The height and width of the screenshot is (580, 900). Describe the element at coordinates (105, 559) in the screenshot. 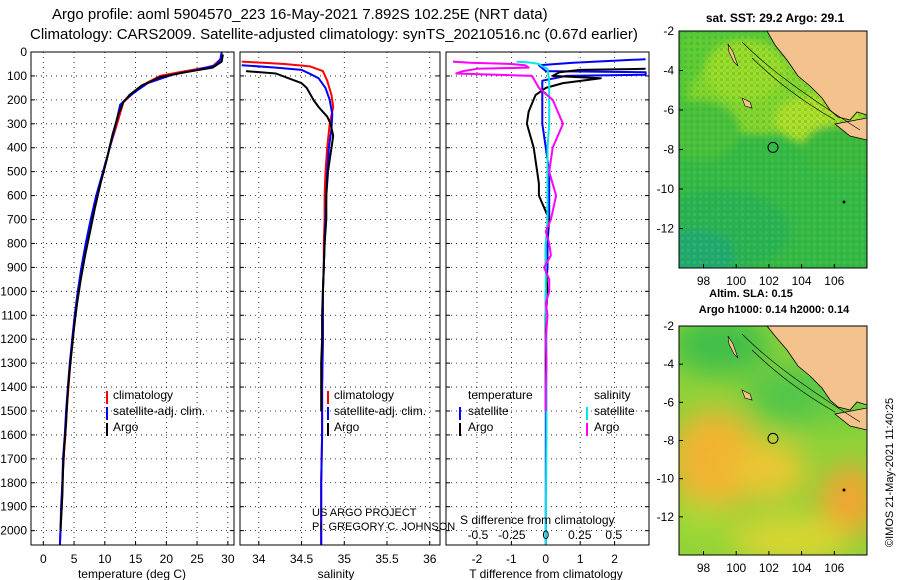

I see `x-tick-label: 10` at that location.